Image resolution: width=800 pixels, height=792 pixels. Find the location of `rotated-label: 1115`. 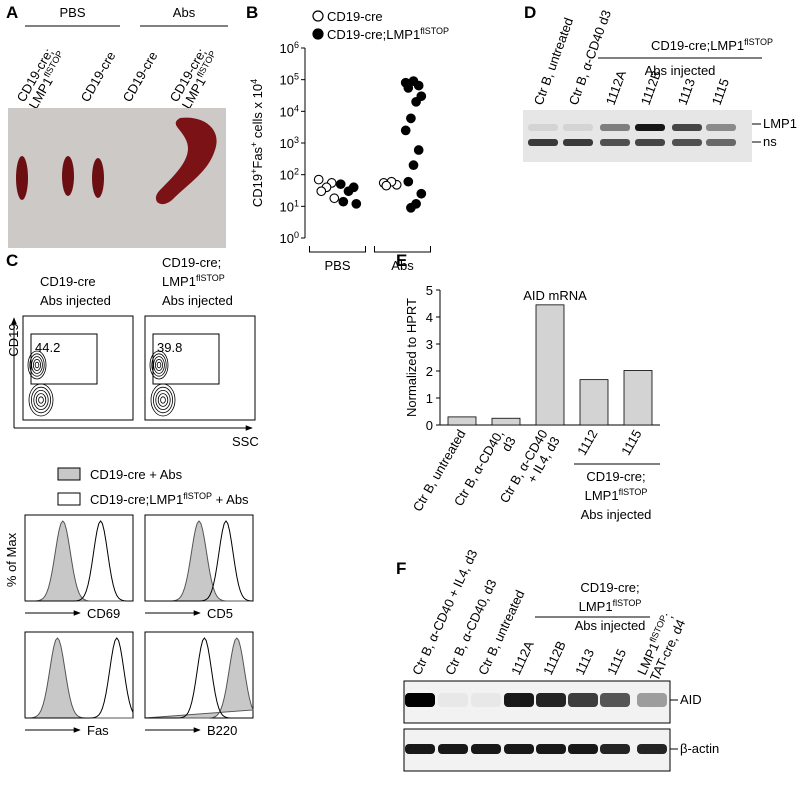

rotated-label: 1115 is located at coordinates (720, 92).